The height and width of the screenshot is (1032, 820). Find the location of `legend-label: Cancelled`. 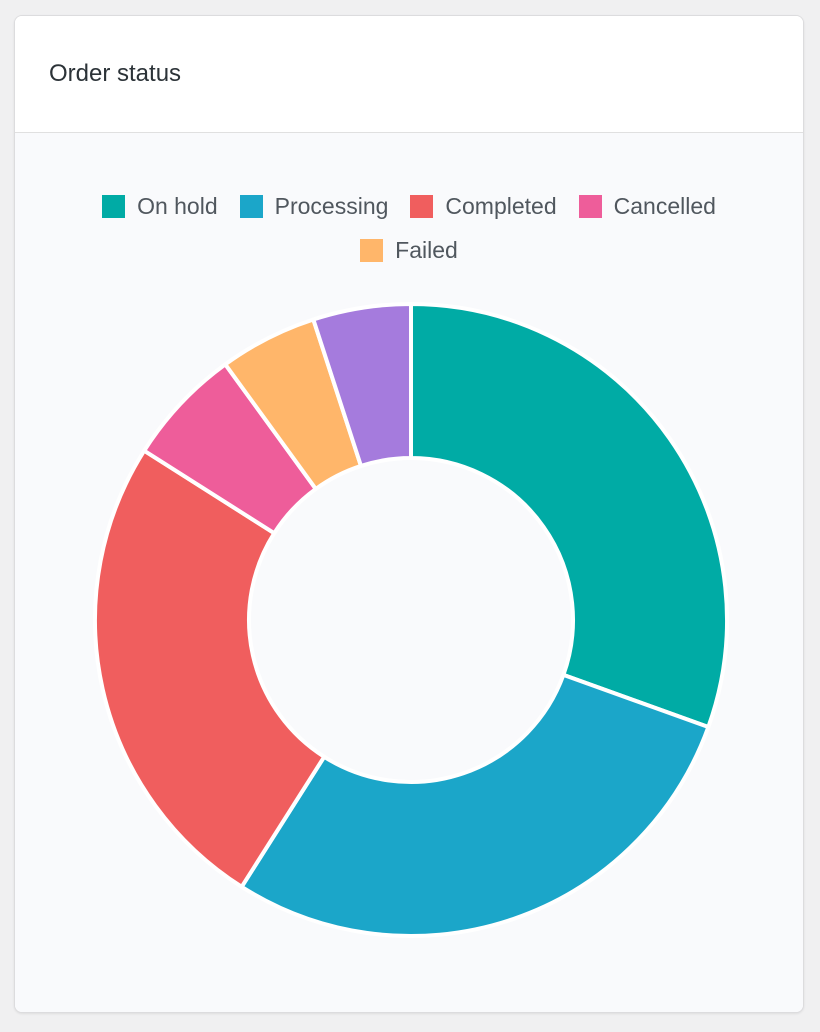

legend-label: Cancelled is located at coordinates (664, 205).